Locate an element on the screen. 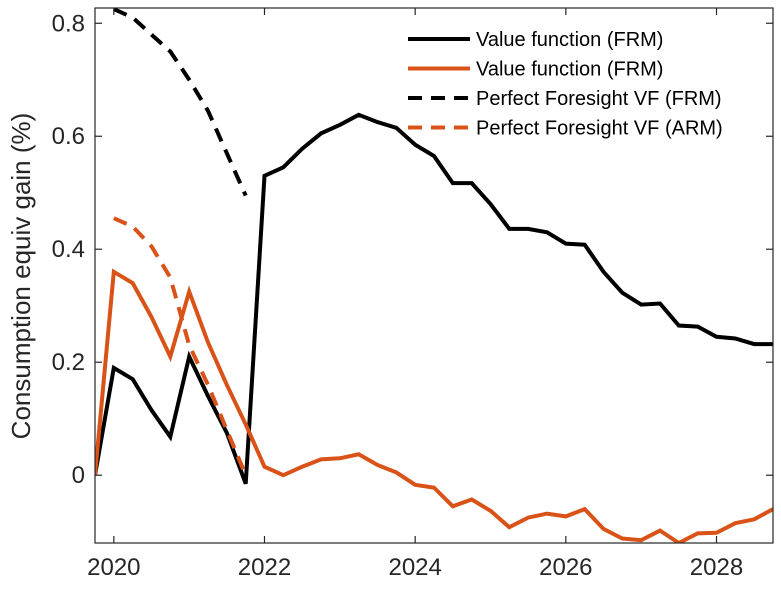 Image resolution: width=781 pixels, height=591 pixels. legend-label: Perfect Foresight VF (ARM) is located at coordinates (599, 129).